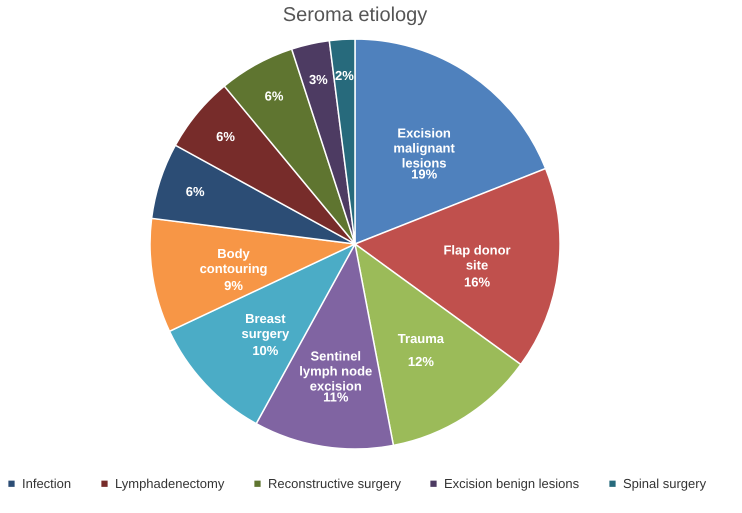 The height and width of the screenshot is (513, 742). Describe the element at coordinates (512, 483) in the screenshot. I see `legend-label: Excision benign lesions` at that location.